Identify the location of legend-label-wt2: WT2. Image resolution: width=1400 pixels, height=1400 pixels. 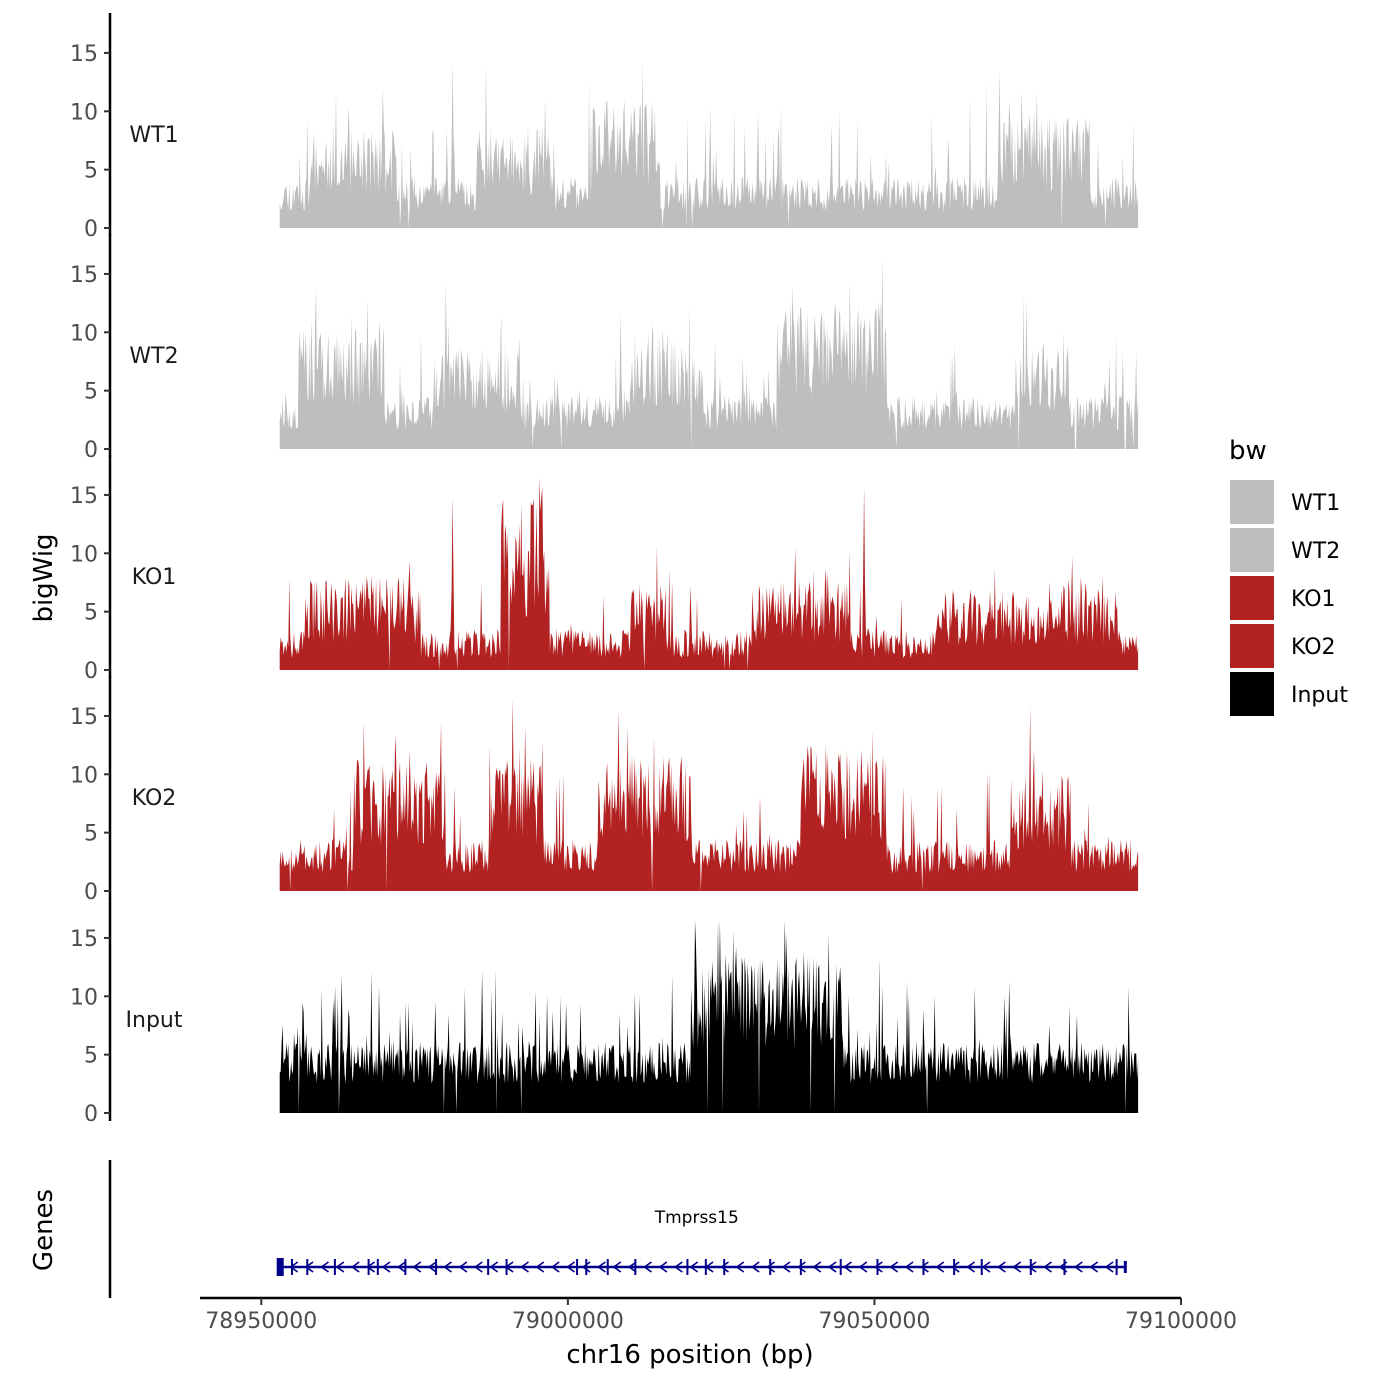
(1315, 551).